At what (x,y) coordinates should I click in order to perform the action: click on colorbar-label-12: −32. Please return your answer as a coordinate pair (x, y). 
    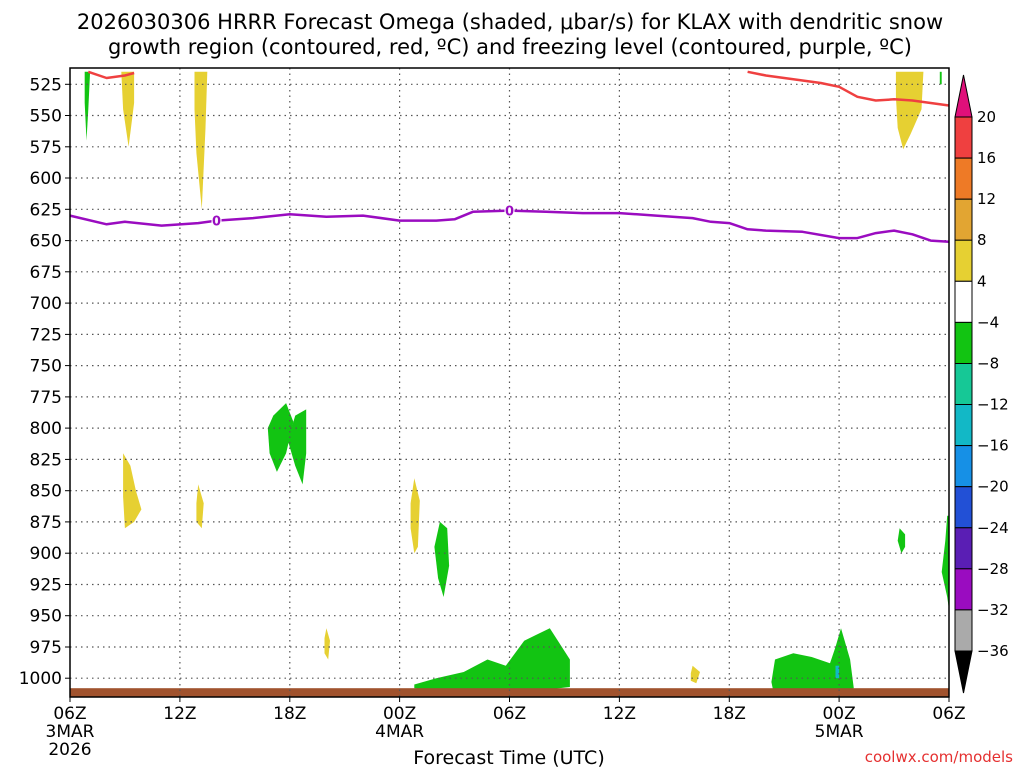
    Looking at the image, I should click on (993, 610).